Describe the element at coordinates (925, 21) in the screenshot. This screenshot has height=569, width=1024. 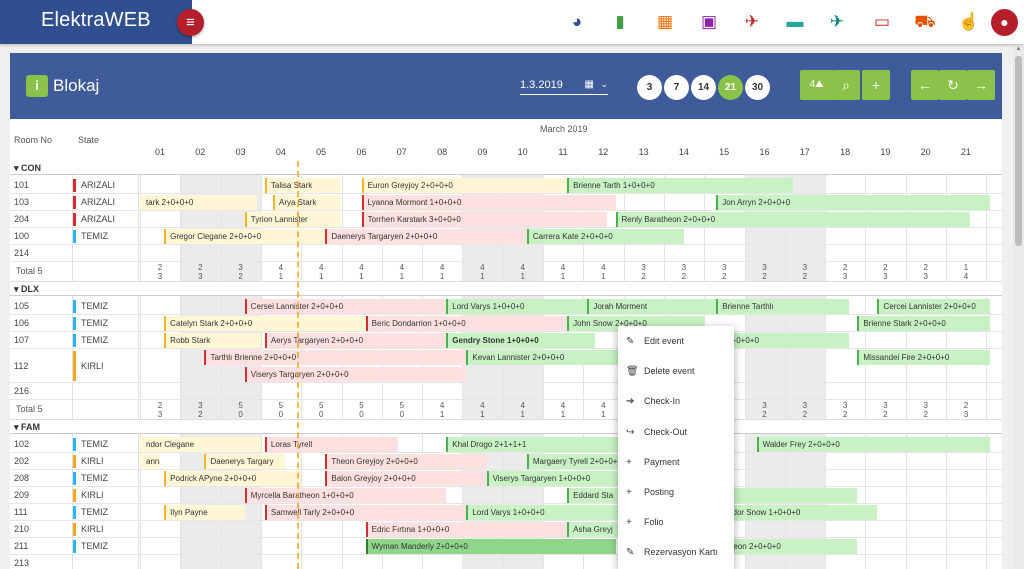
I see `cart-icon: ⛟` at that location.